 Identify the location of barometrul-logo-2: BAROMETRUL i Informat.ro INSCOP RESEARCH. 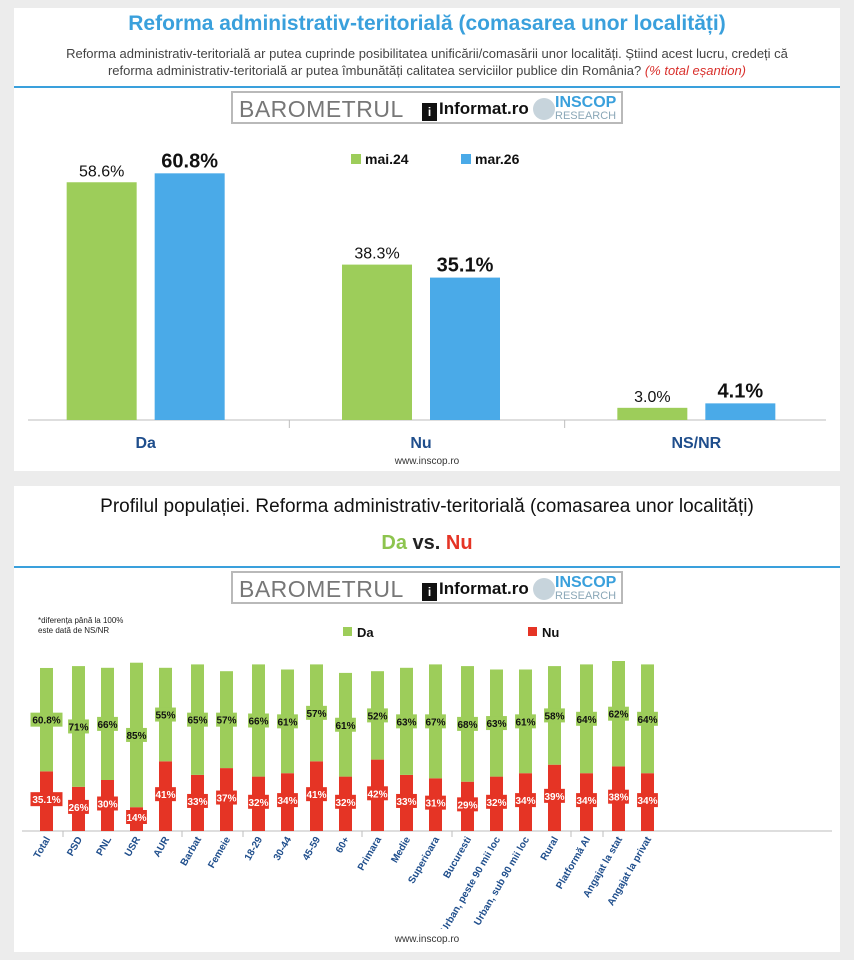
(427, 587).